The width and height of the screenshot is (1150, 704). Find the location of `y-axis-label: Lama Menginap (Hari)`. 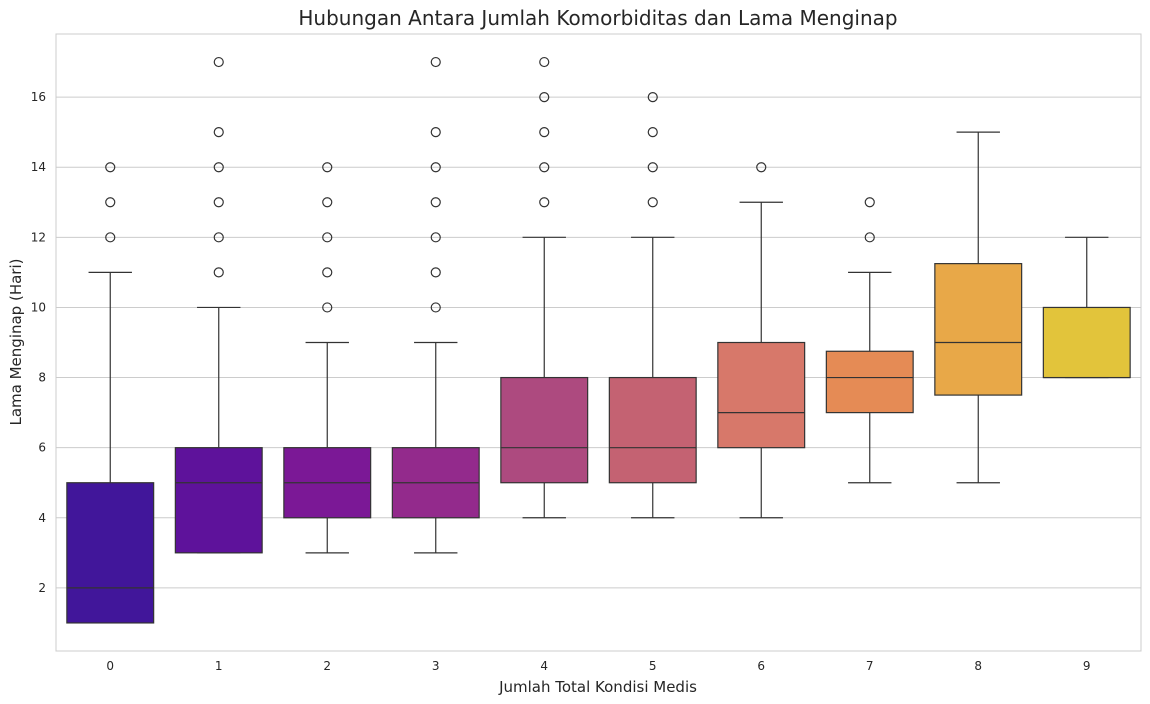

y-axis-label: Lama Menginap (Hari) is located at coordinates (16, 342).